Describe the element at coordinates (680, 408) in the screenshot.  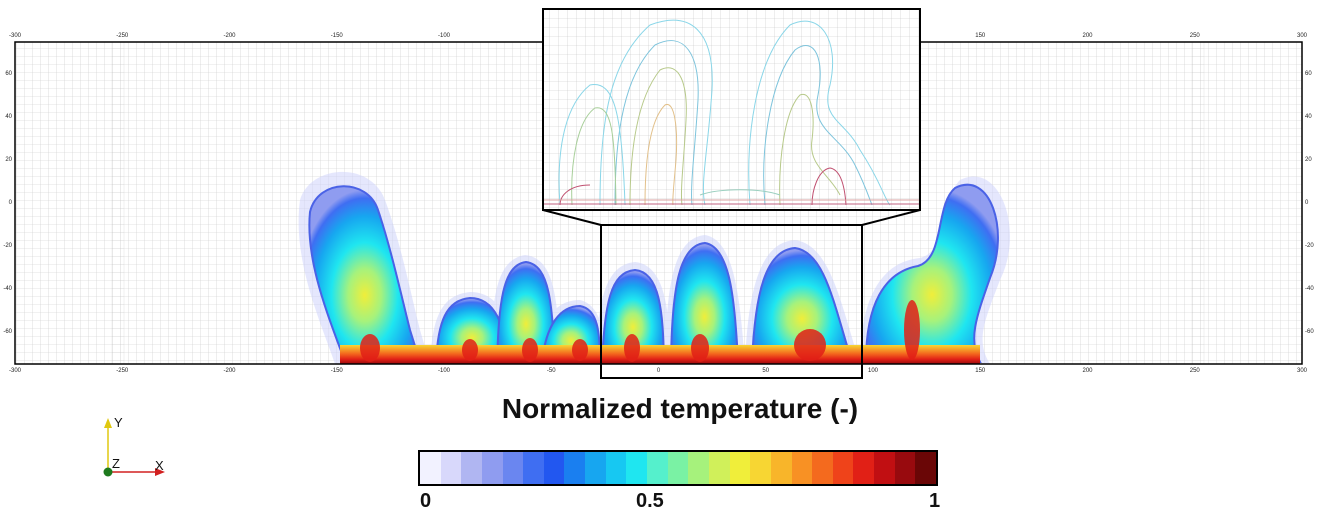
I see `legend-title: Normalized temperature (-)` at that location.